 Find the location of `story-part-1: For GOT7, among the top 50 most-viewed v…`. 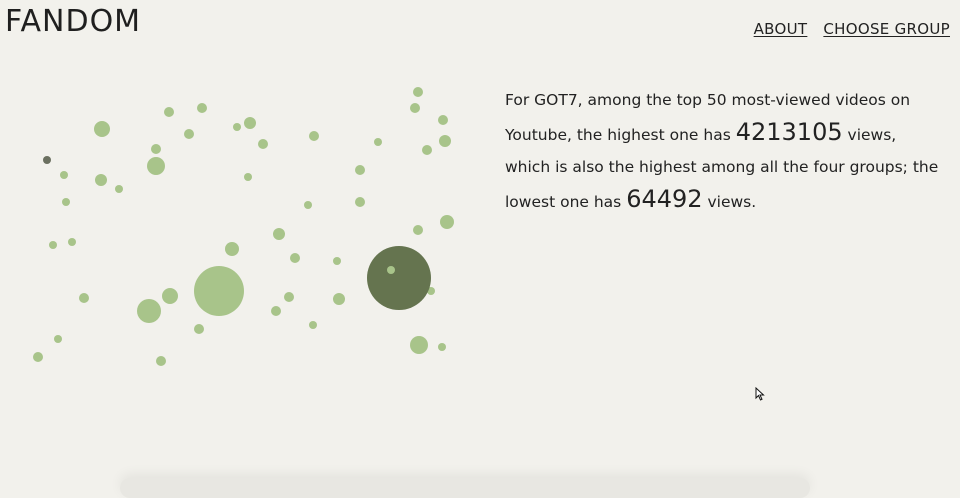

story-part-1: For GOT7, among the top 50 most-viewed v… is located at coordinates (708, 117).